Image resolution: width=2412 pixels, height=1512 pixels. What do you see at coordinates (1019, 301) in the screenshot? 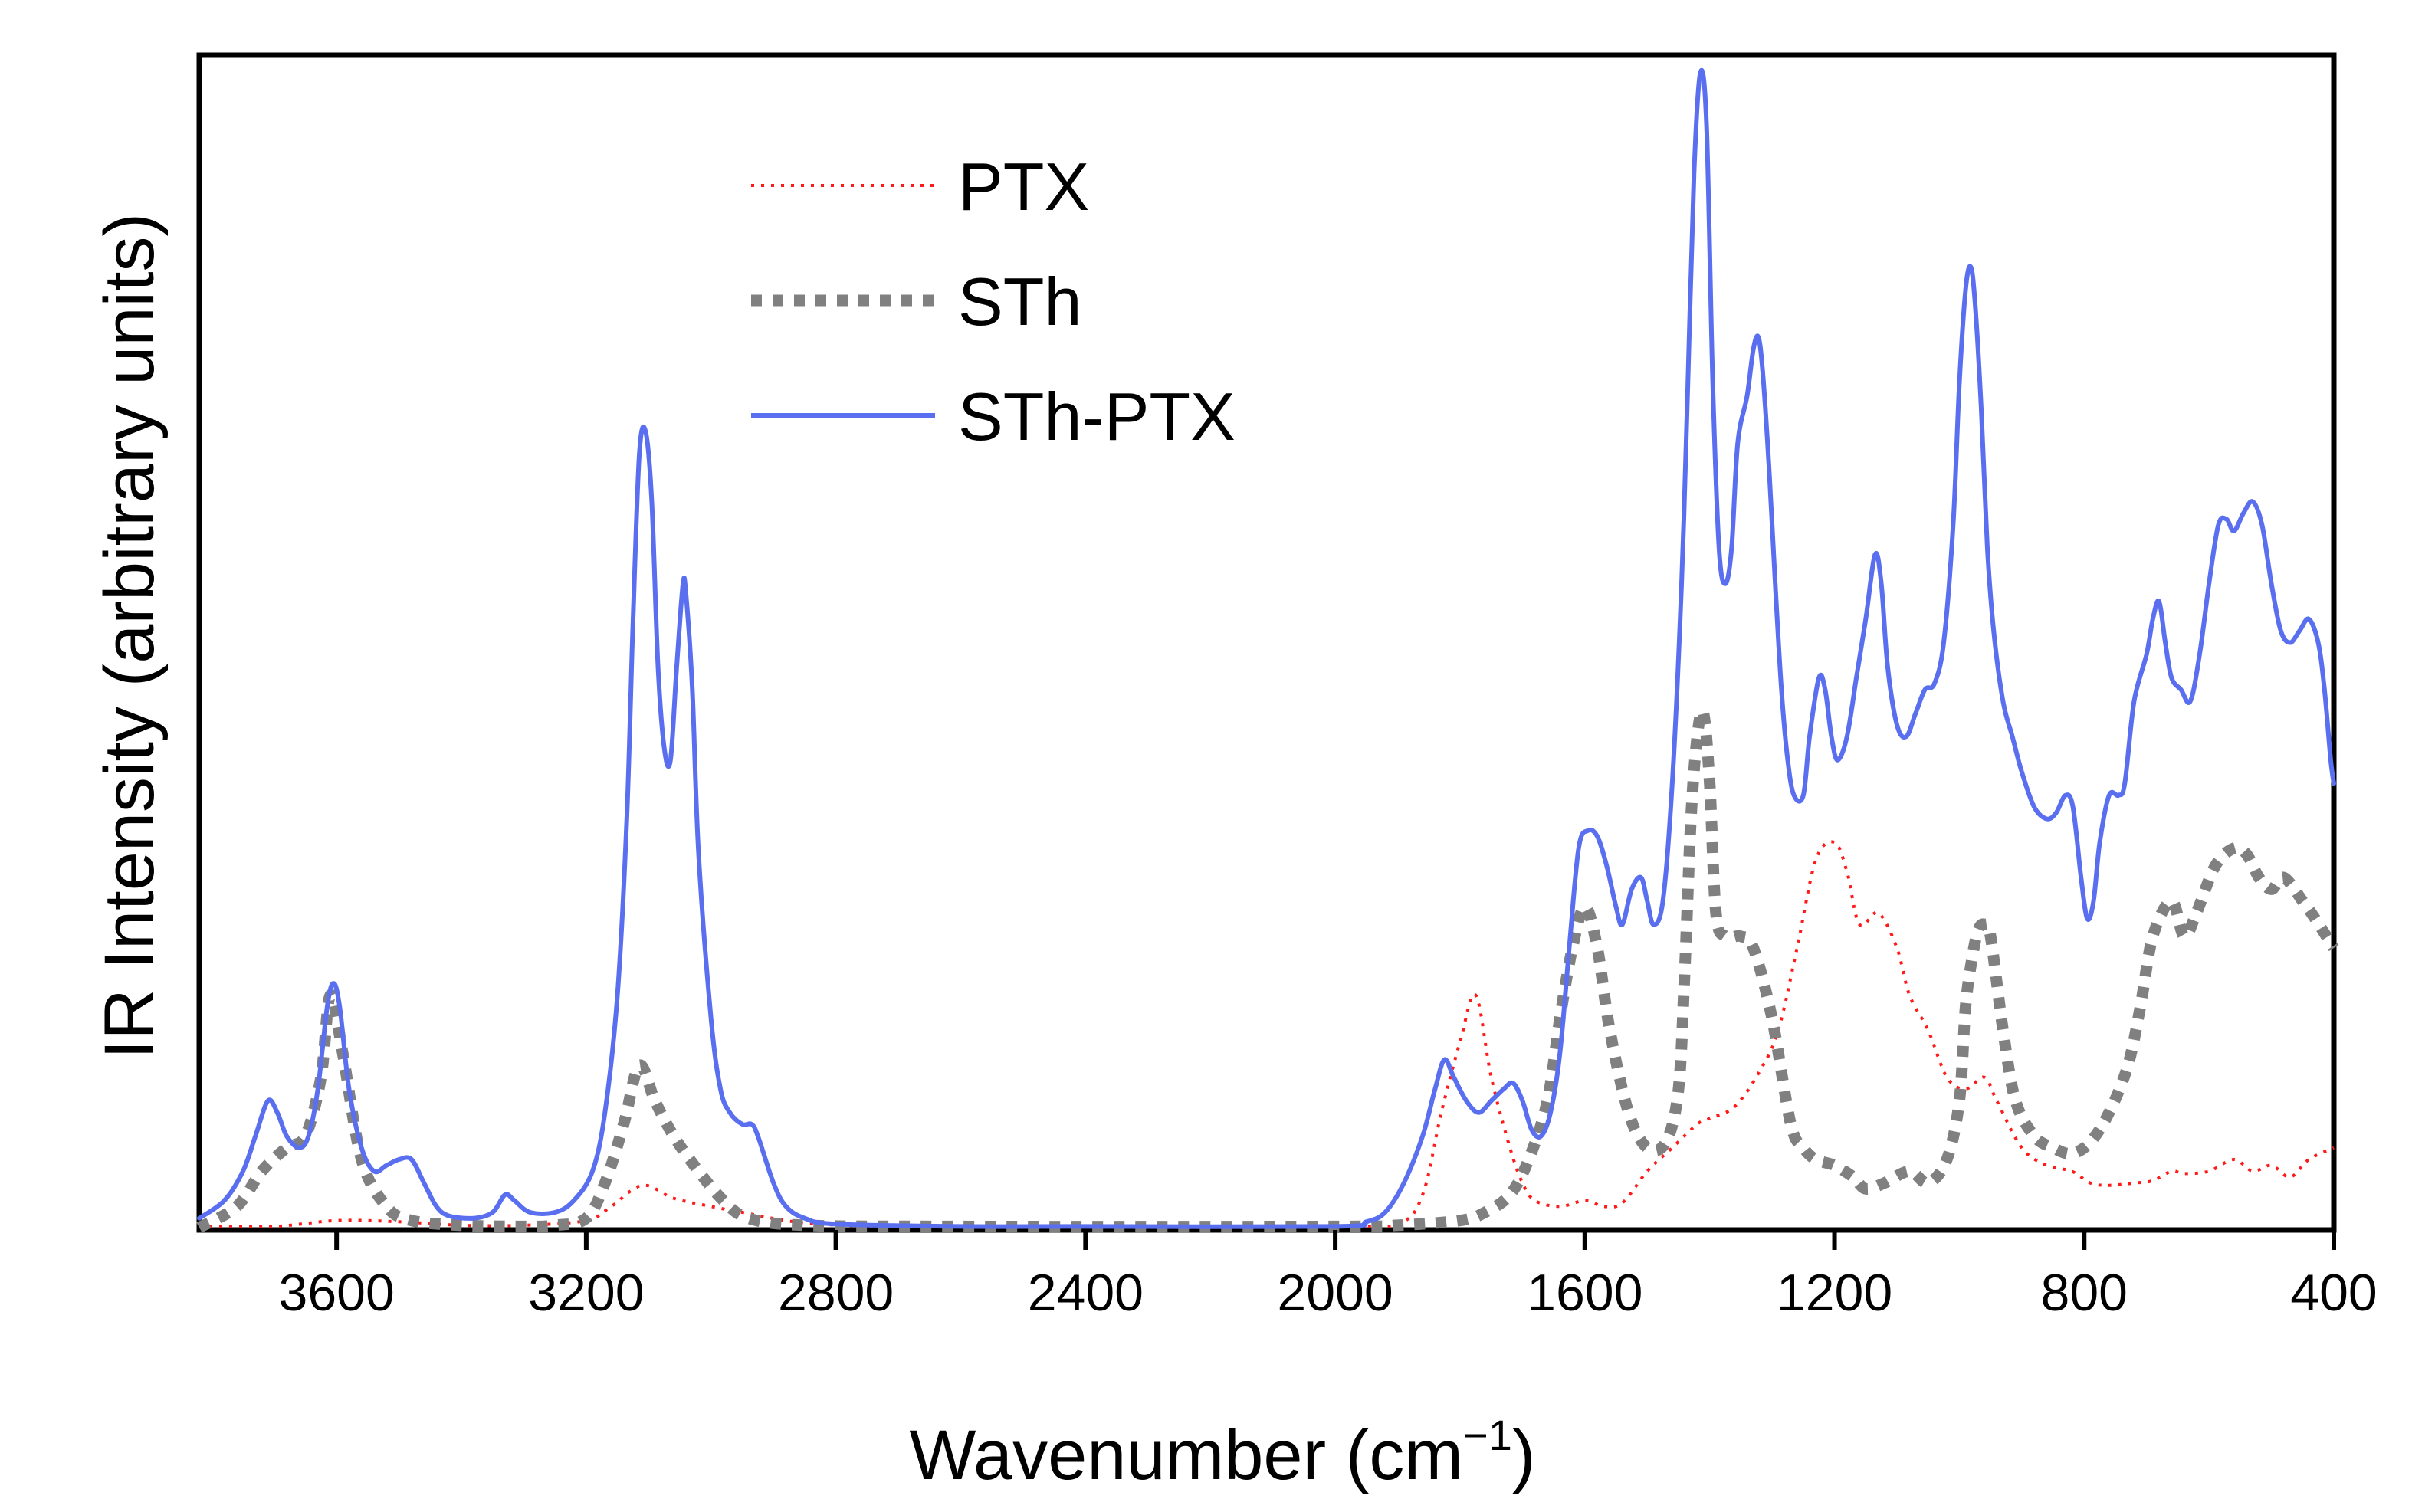
I see `legend-label-sth: STh` at bounding box center [1019, 301].